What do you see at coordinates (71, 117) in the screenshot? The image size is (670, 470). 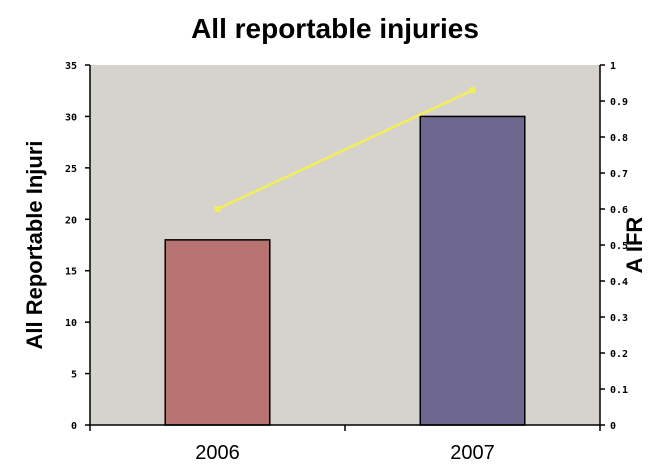 I see `y-left-tick-label: 30` at bounding box center [71, 117].